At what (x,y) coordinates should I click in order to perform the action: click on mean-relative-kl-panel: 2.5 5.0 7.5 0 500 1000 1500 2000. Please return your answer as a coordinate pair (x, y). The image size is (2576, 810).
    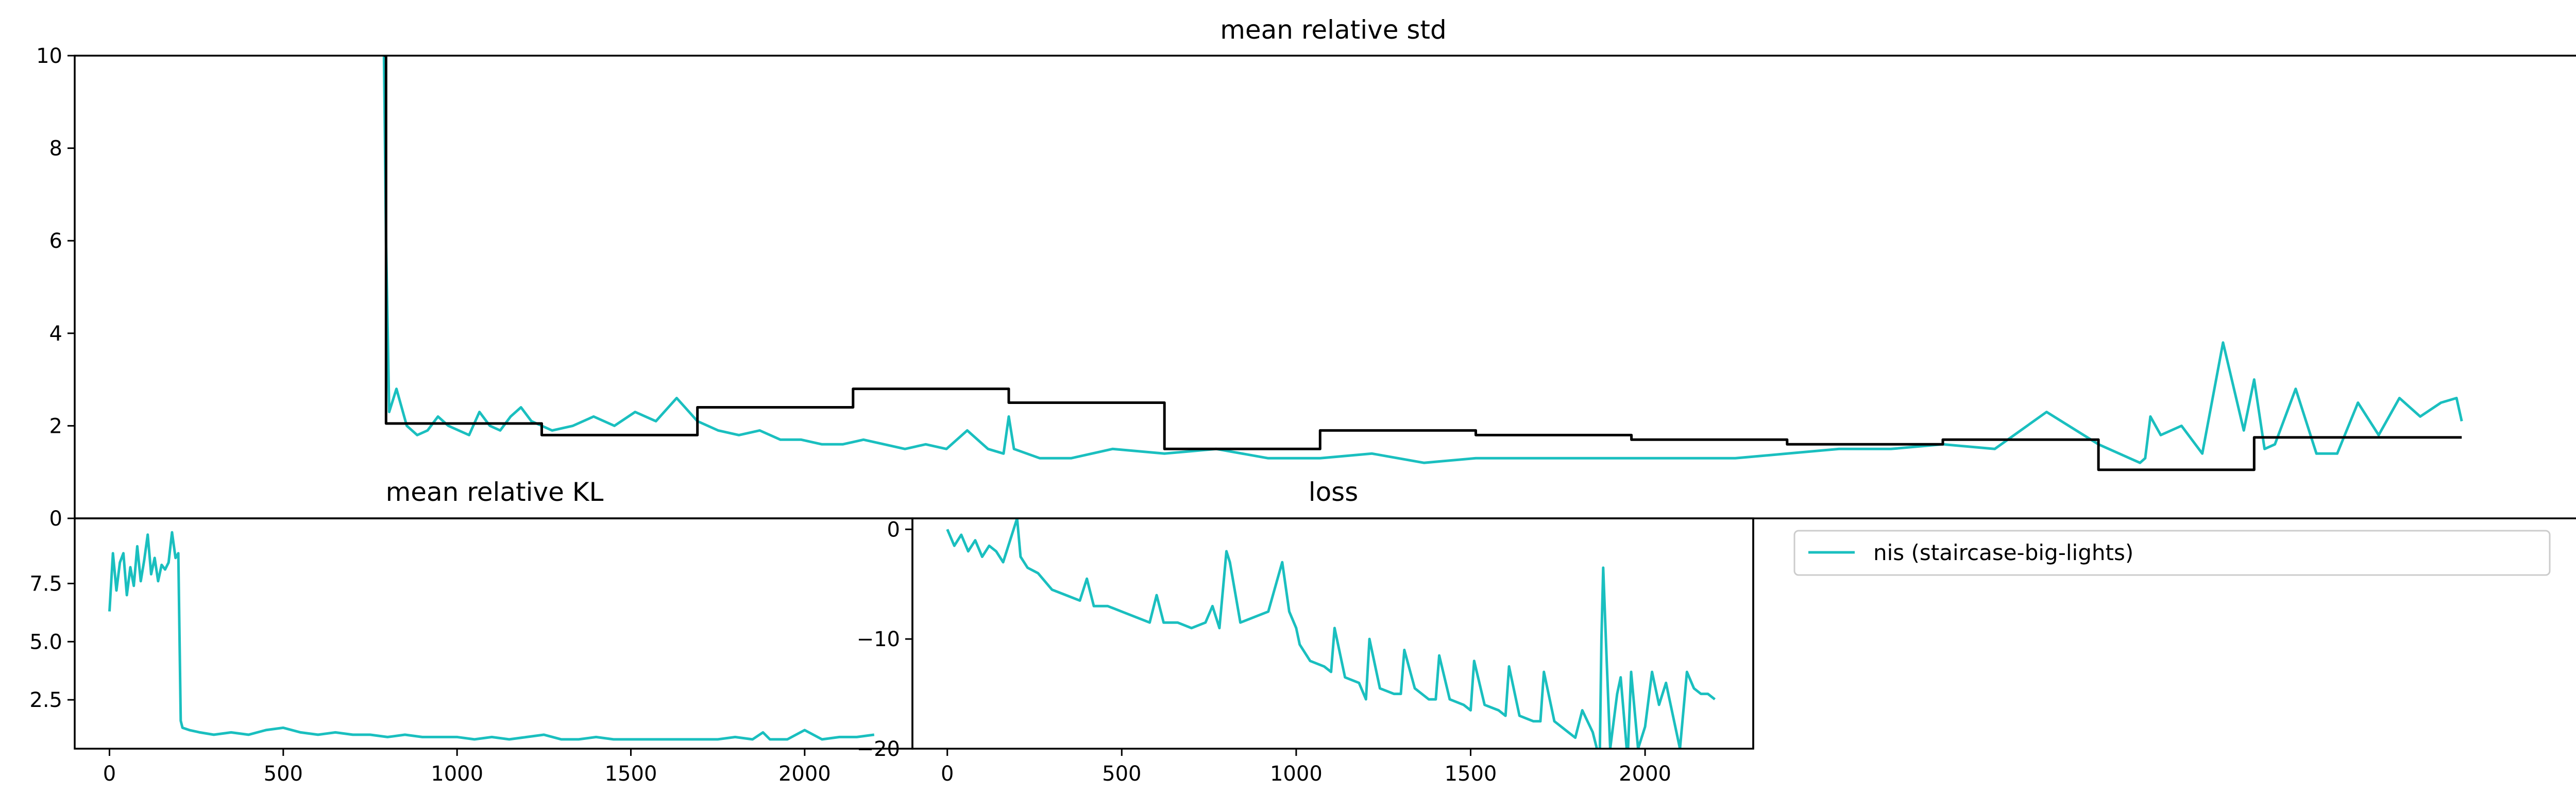
    Looking at the image, I should click on (471, 651).